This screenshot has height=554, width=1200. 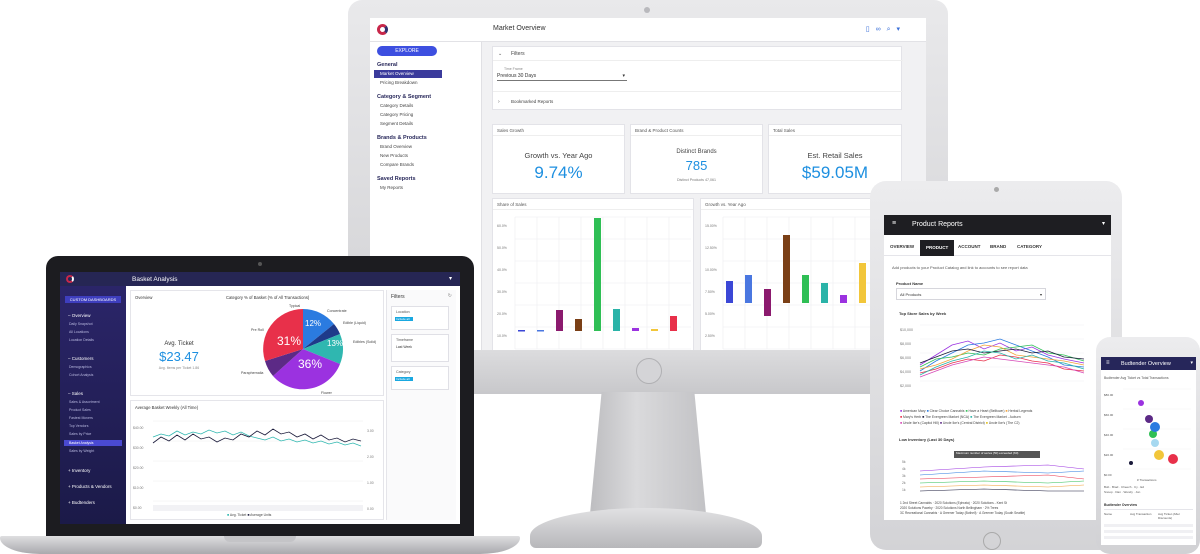 I want to click on chevron-down-icon: ⌄, so click(x=500, y=54).